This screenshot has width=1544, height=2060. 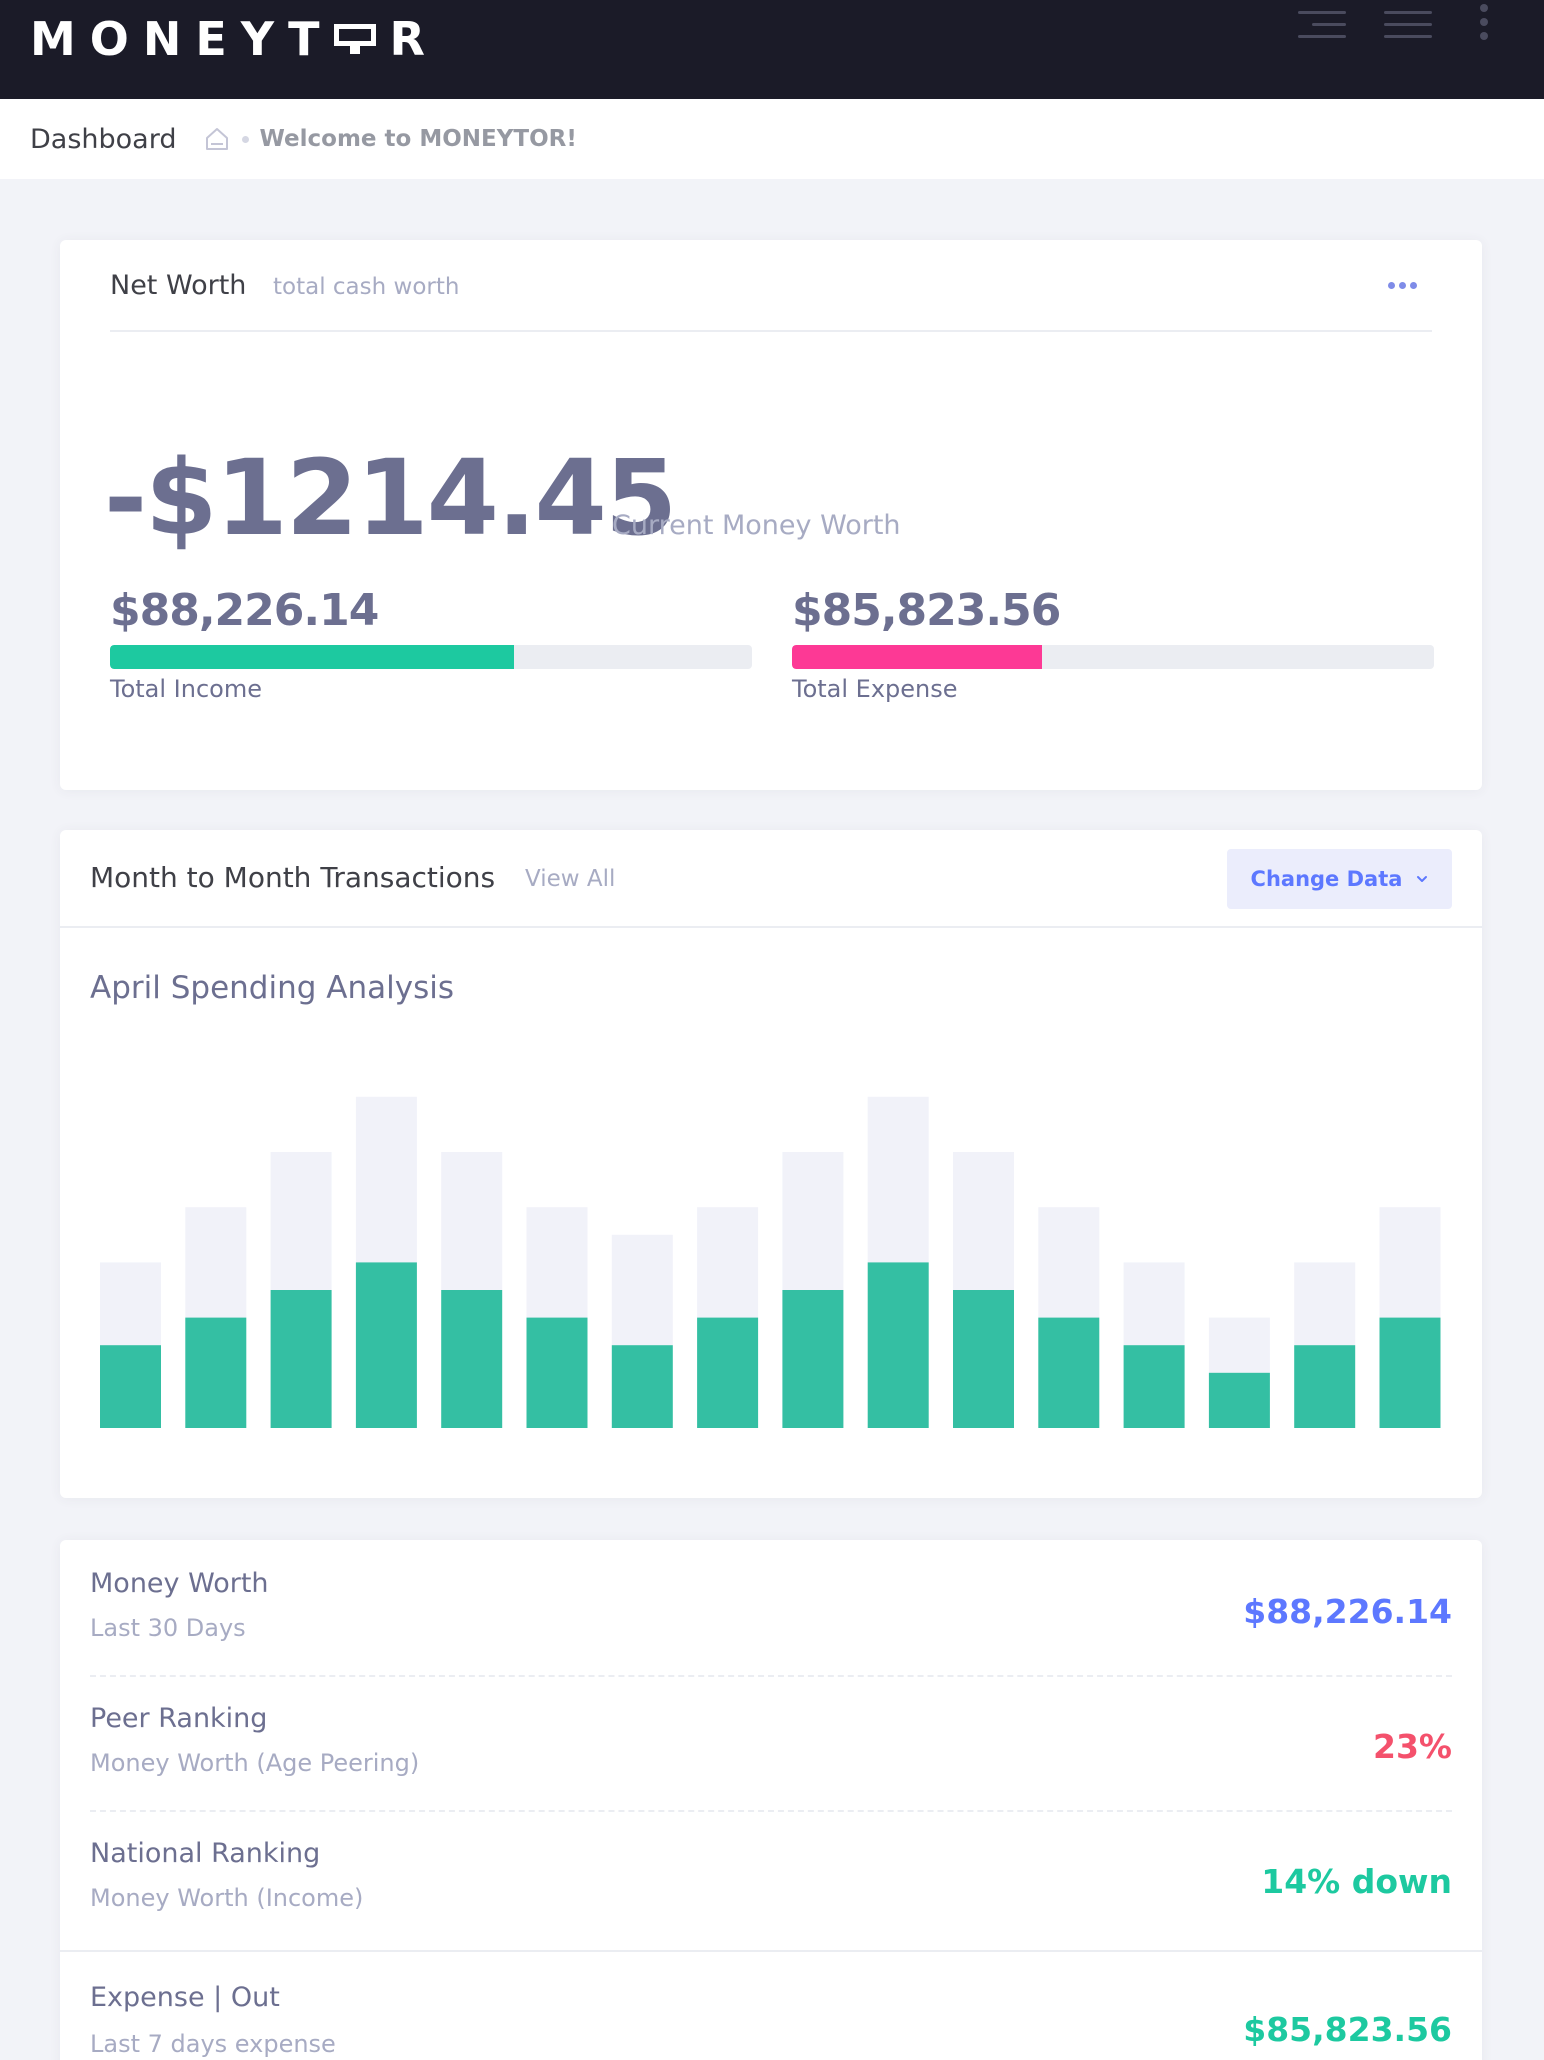 I want to click on breadcrumb-separator, so click(x=246, y=139).